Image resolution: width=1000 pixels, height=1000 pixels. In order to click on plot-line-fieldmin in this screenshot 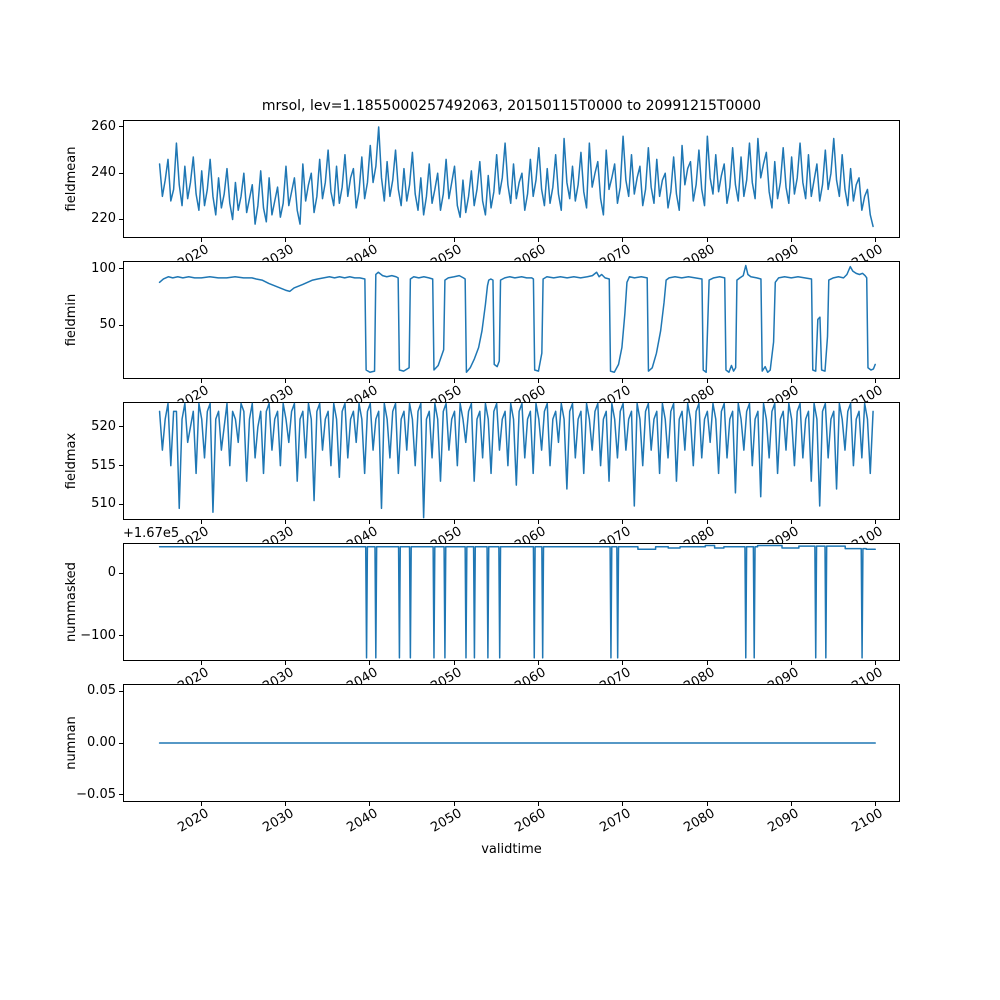, I will do `click(517, 319)`.